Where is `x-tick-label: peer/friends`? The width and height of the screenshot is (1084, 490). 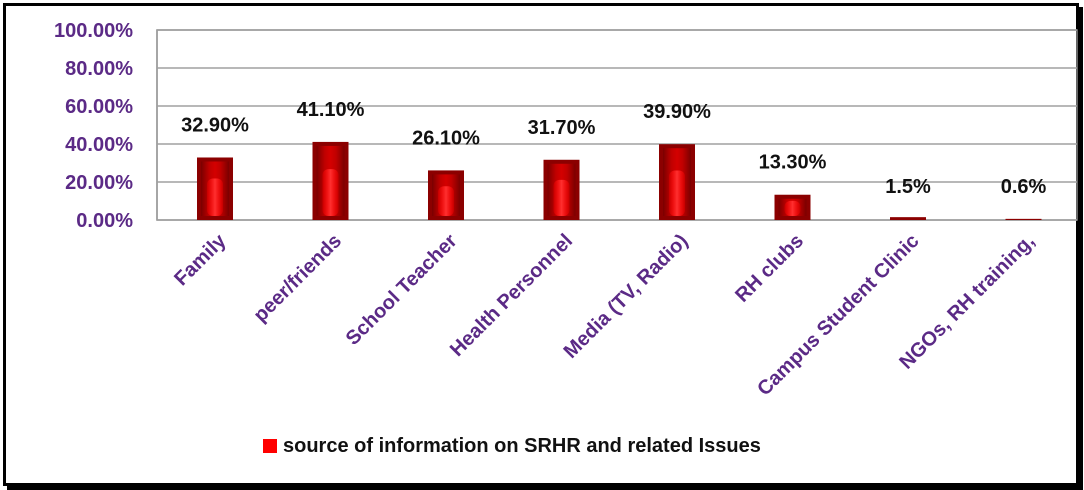 x-tick-label: peer/friends is located at coordinates (298, 278).